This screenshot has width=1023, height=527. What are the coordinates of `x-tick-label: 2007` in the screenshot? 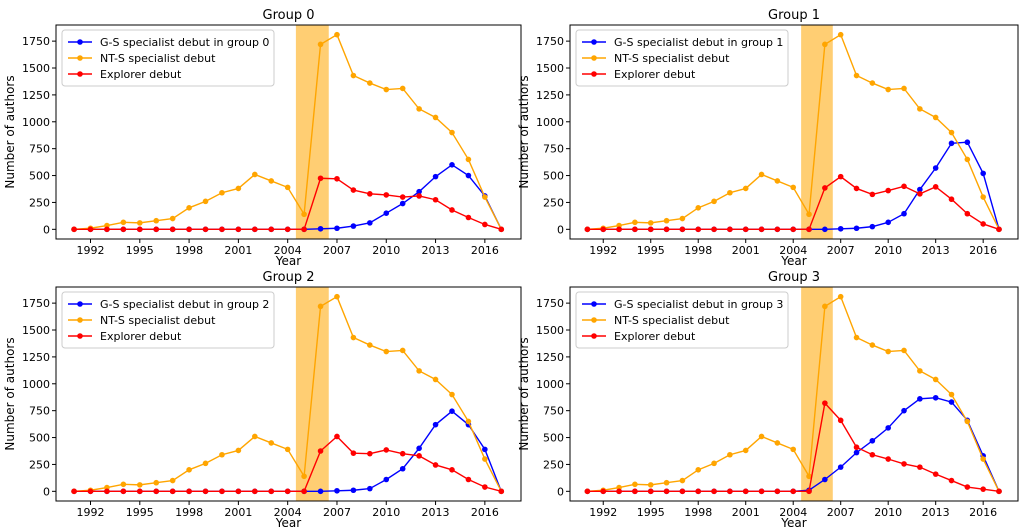 It's located at (337, 512).